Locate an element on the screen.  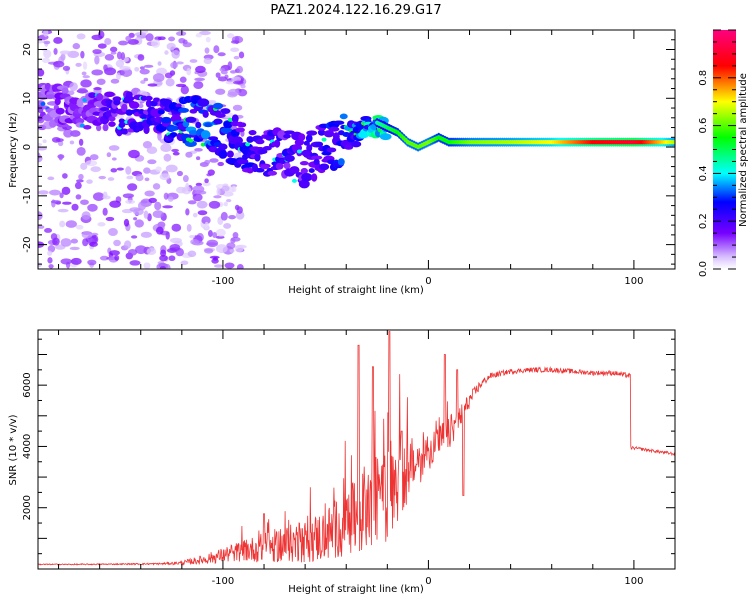
spectrogram-xlabel: Height of straight line (km) is located at coordinates (356, 290).